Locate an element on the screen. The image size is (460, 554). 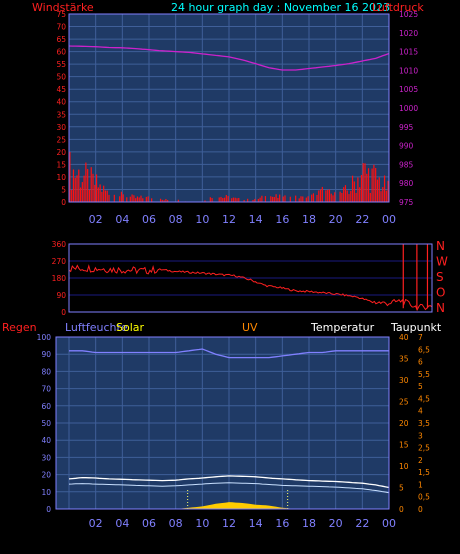
panel1-y-tick: 20 is located at coordinates (61, 152).